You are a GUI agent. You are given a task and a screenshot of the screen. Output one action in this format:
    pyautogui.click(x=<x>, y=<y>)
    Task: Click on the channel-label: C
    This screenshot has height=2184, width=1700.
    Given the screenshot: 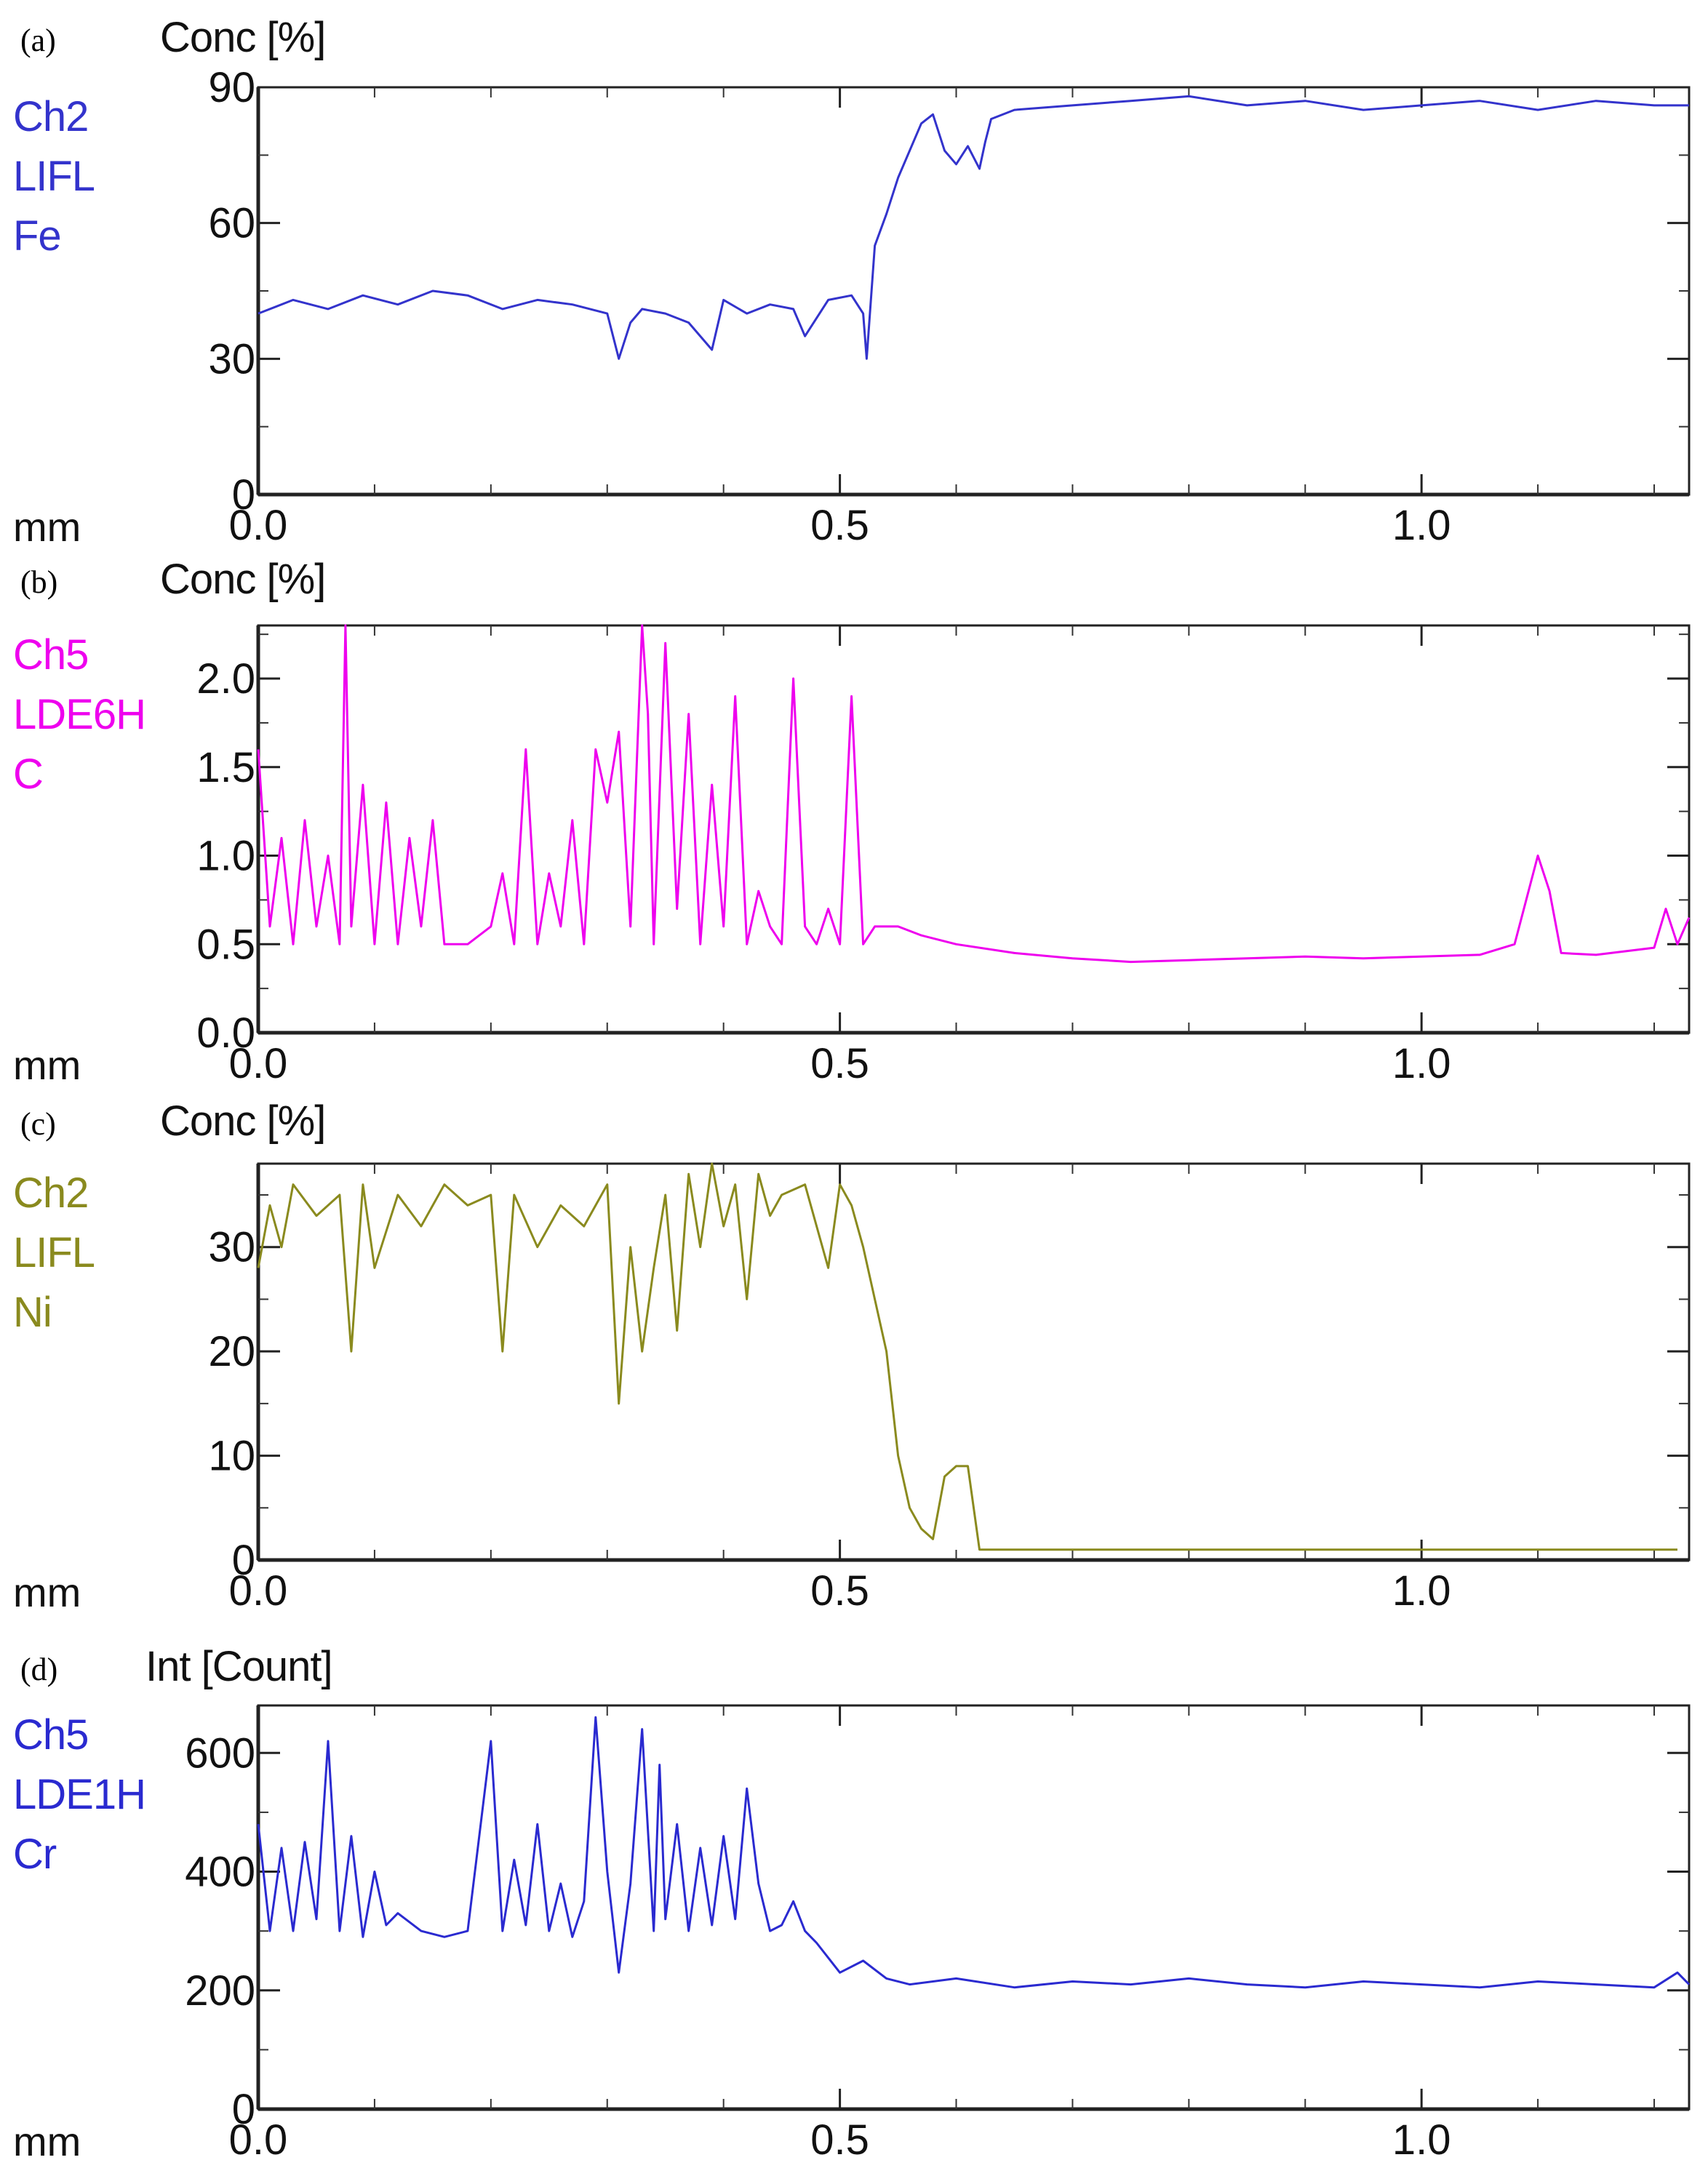 What is the action you would take?
    pyautogui.click(x=28, y=774)
    